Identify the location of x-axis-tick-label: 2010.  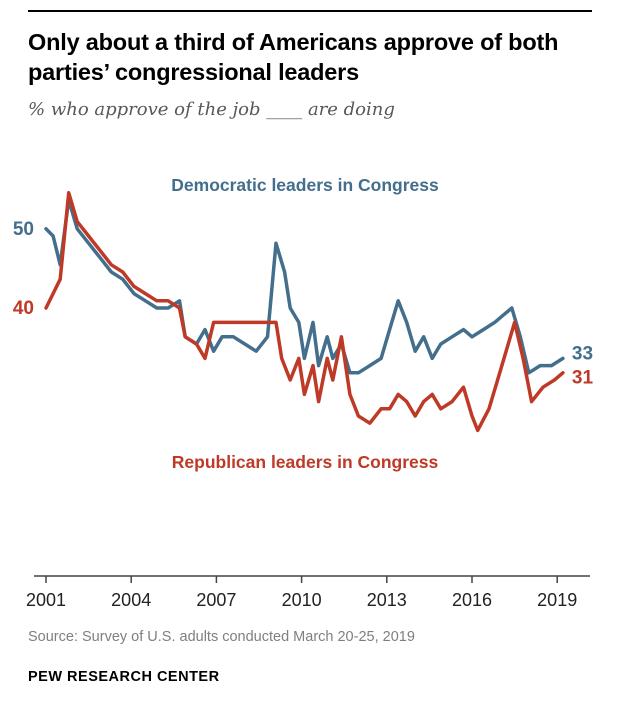
(302, 600).